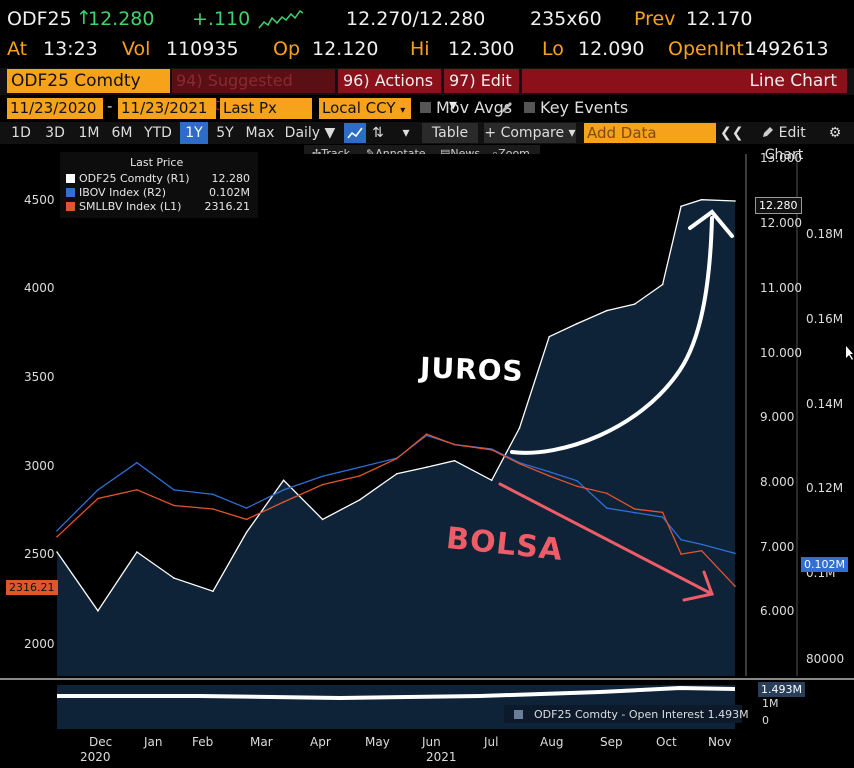 Image resolution: width=854 pixels, height=768 pixels. I want to click on right2-tick: 80000, so click(825, 659).